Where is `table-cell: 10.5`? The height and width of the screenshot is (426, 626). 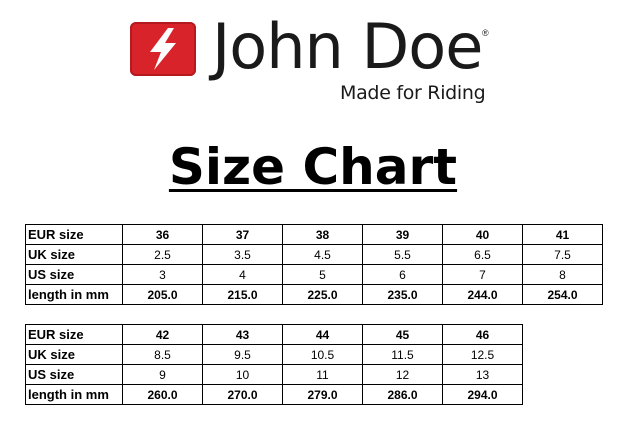
table-cell: 10.5 is located at coordinates (322, 354).